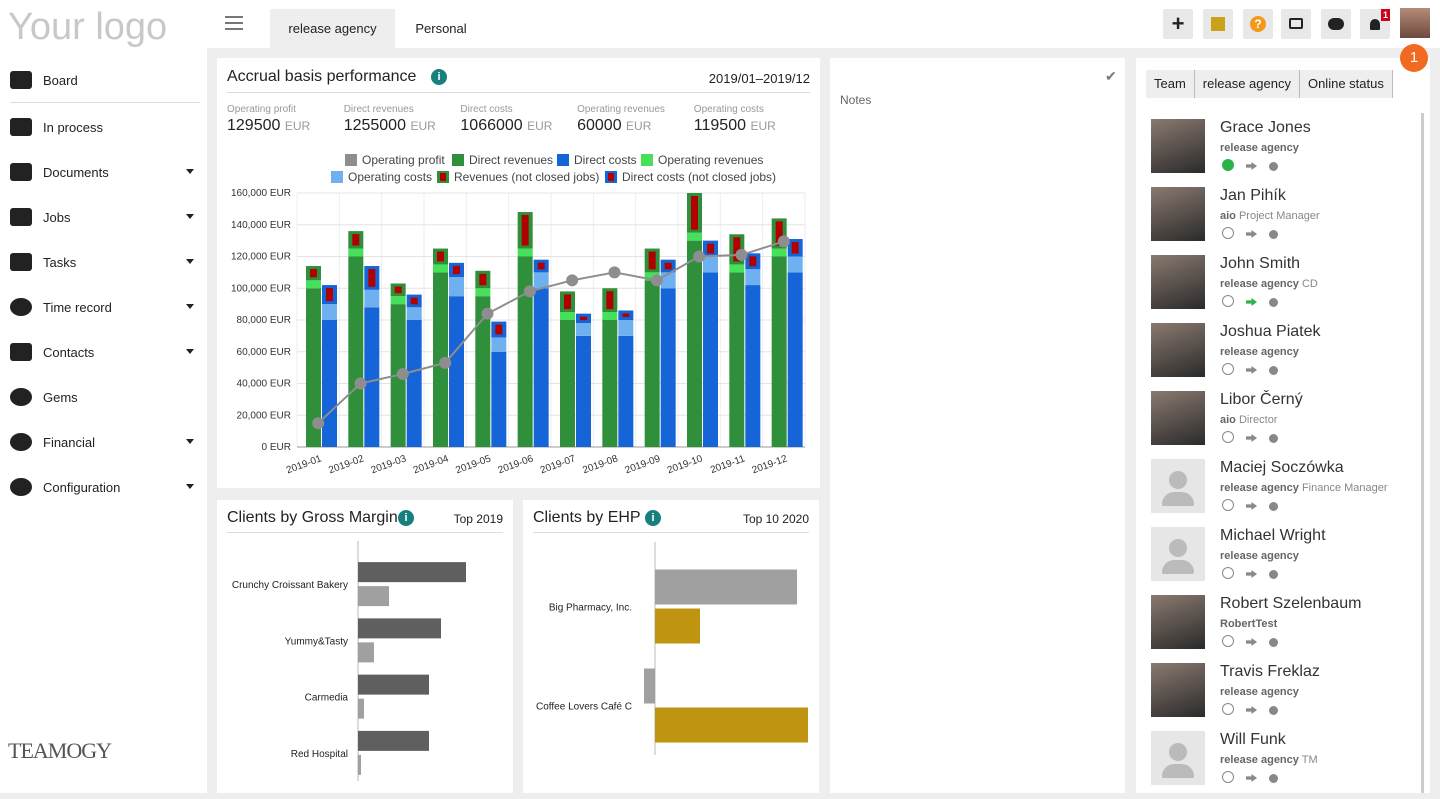  What do you see at coordinates (1111, 76) in the screenshot?
I see `save-check: ✔` at bounding box center [1111, 76].